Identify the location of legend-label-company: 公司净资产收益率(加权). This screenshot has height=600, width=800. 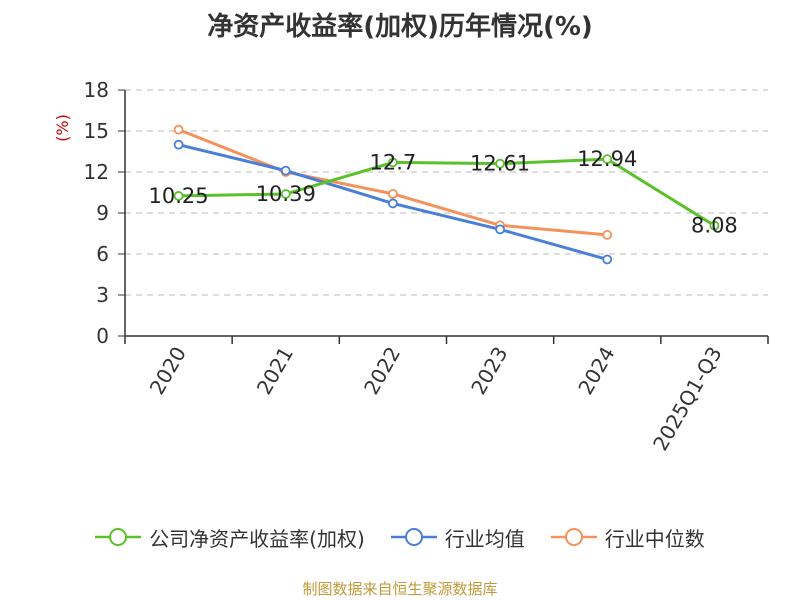
(257, 538).